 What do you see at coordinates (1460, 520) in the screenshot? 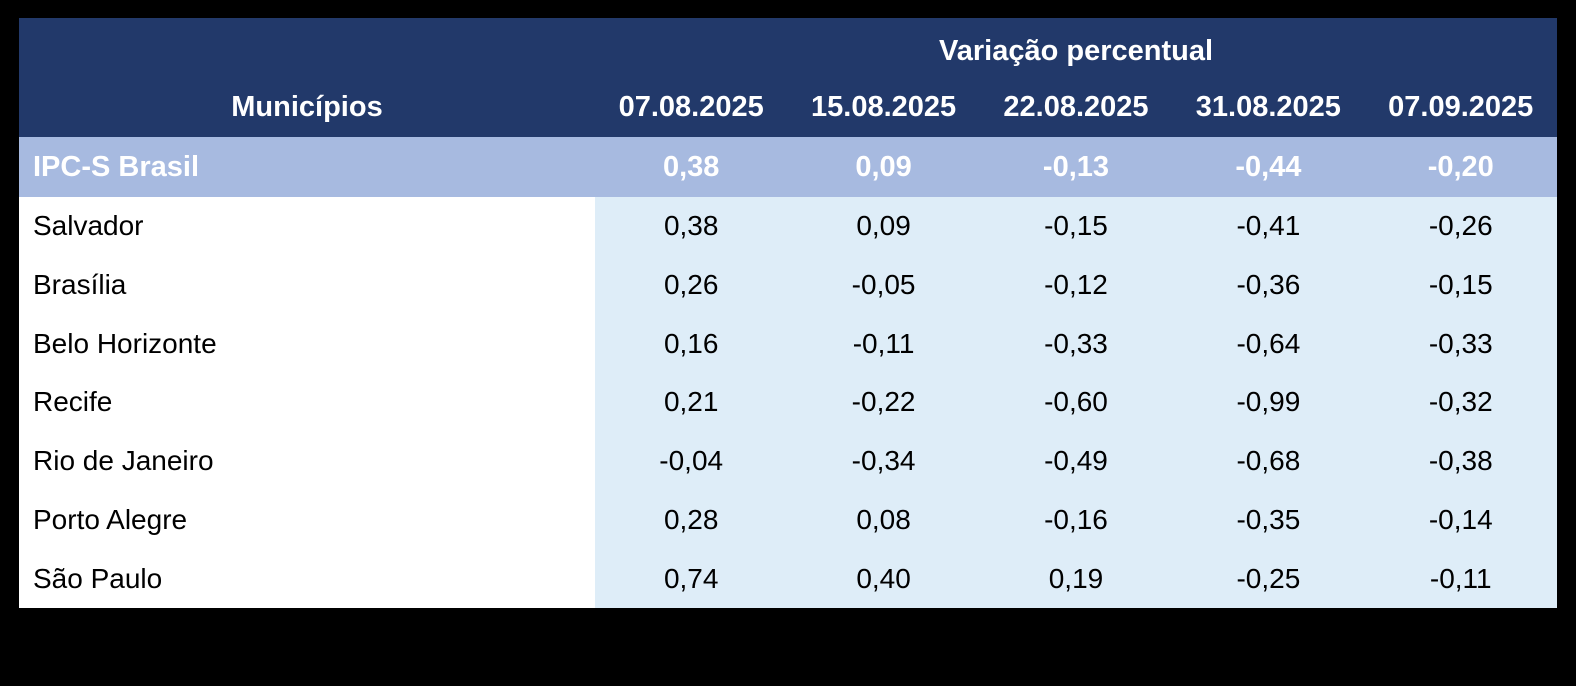
I see `value-cell: -0,14` at bounding box center [1460, 520].